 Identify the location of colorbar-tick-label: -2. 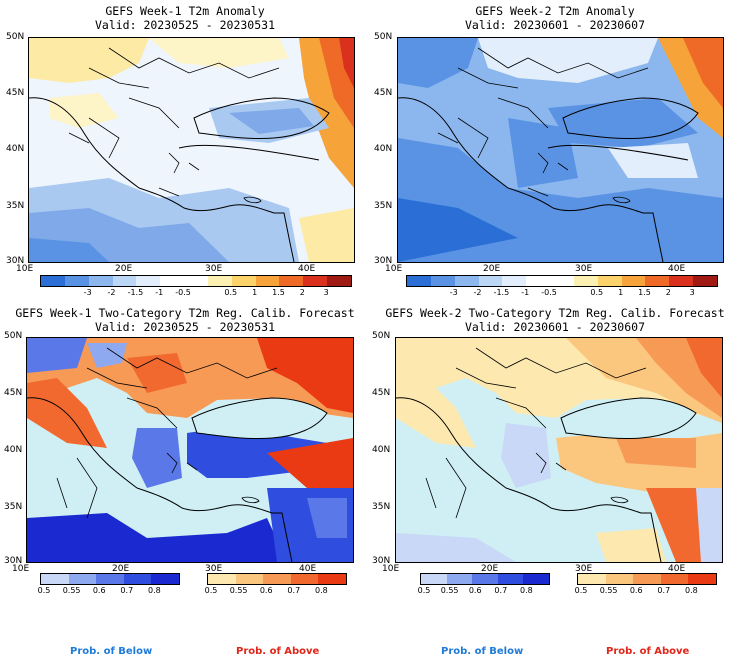
(111, 292).